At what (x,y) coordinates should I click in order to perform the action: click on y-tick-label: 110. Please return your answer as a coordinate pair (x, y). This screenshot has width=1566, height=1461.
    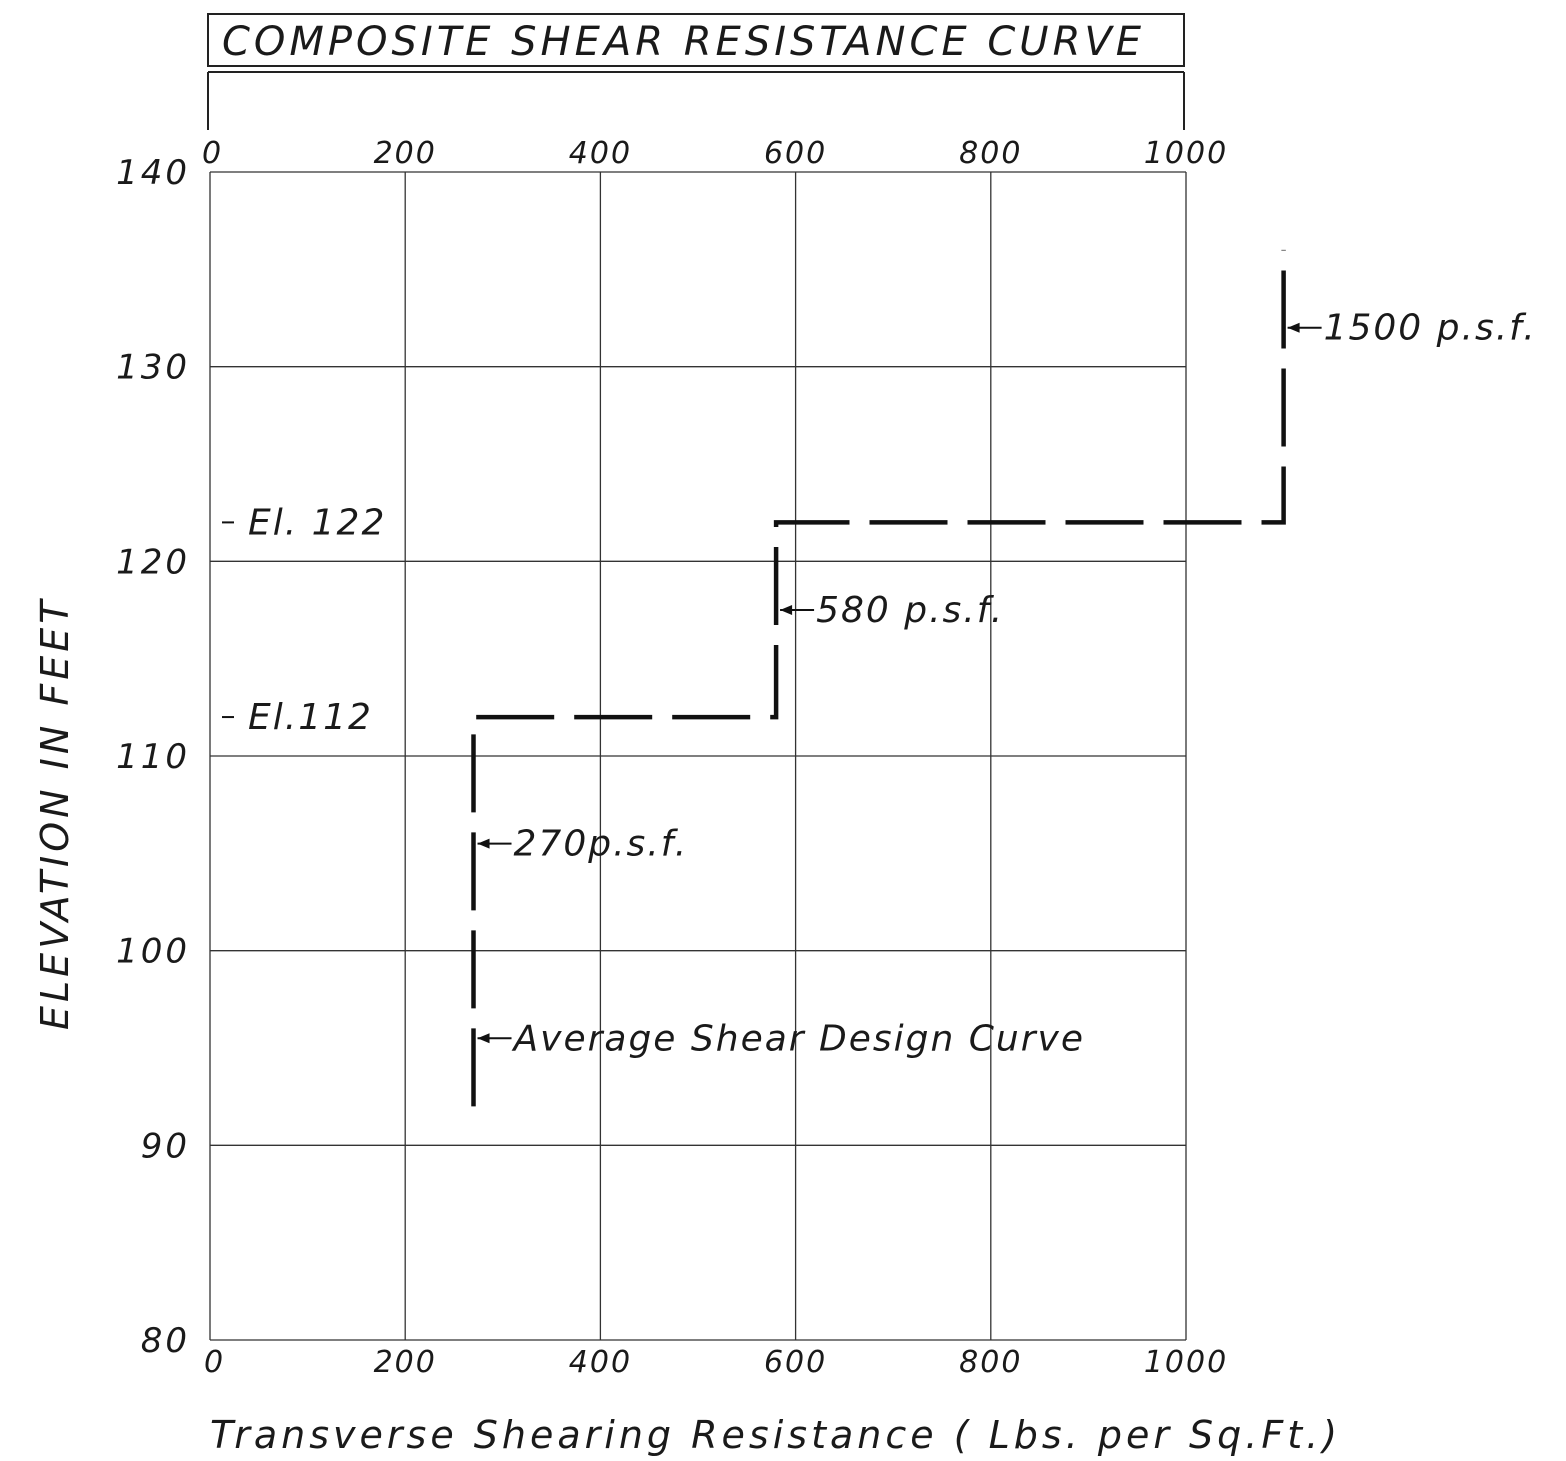
    Looking at the image, I should click on (153, 757).